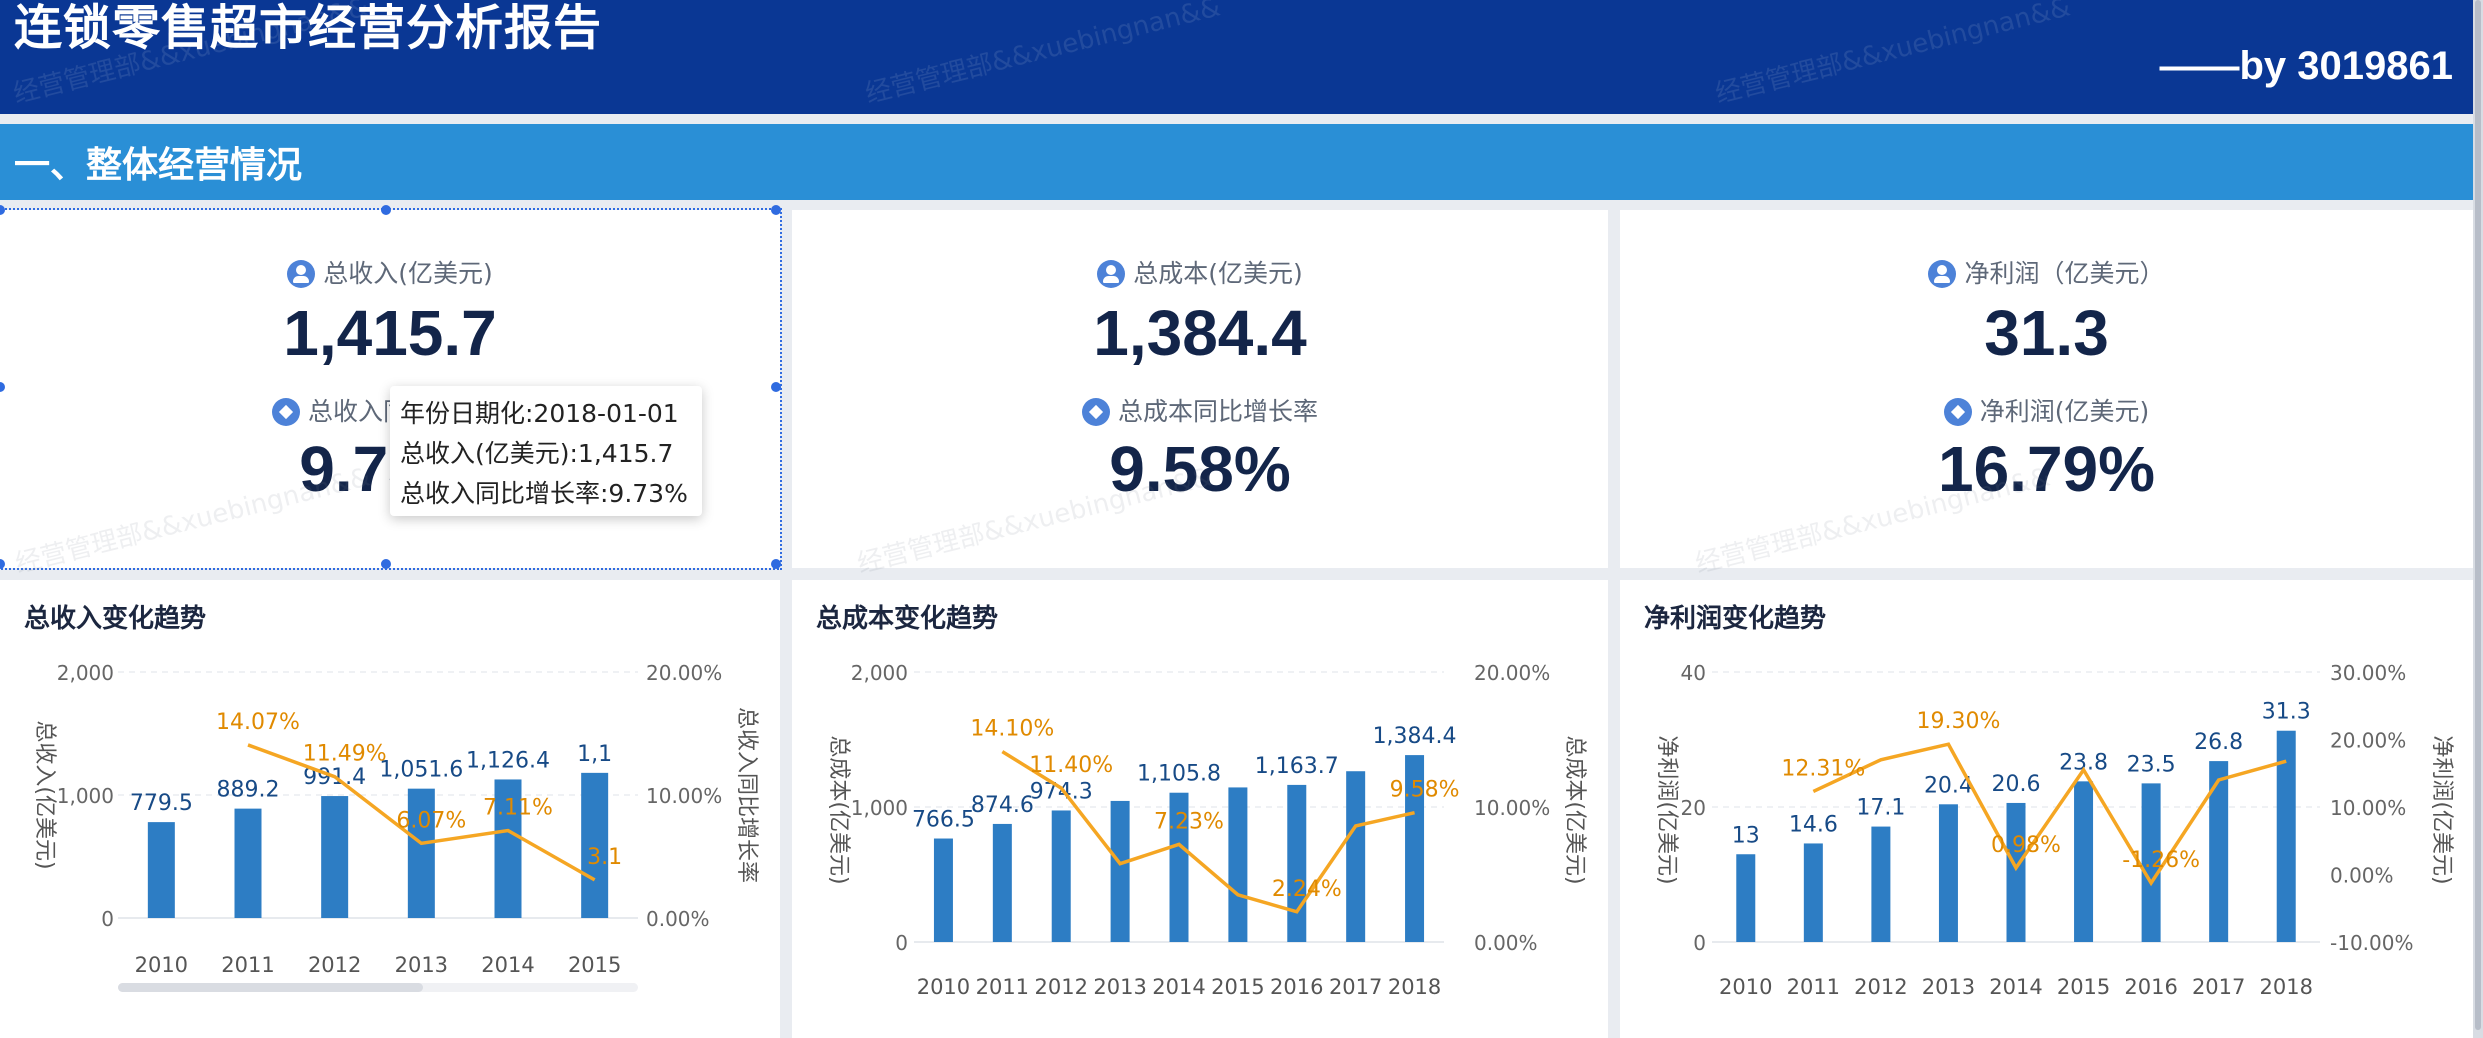  What do you see at coordinates (345, 754) in the screenshot?
I see `rate-value-label: 11.49%` at bounding box center [345, 754].